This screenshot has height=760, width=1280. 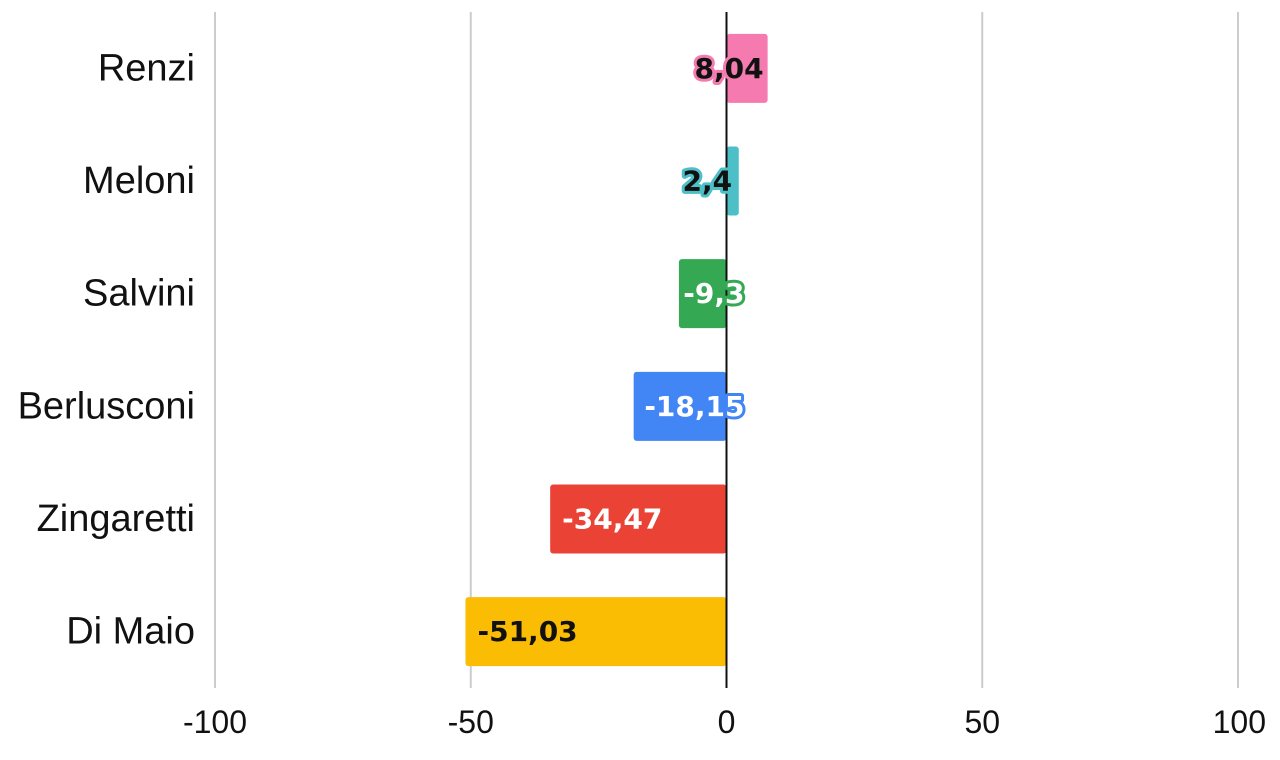 What do you see at coordinates (146, 68) in the screenshot?
I see `category-label: Renzi` at bounding box center [146, 68].